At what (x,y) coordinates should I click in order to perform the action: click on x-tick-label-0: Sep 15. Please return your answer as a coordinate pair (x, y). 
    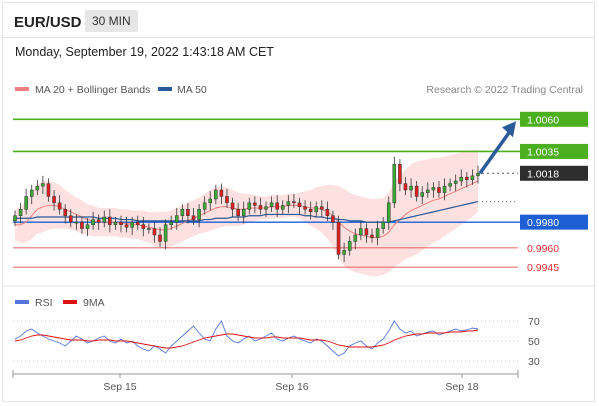
    Looking at the image, I should click on (119, 387).